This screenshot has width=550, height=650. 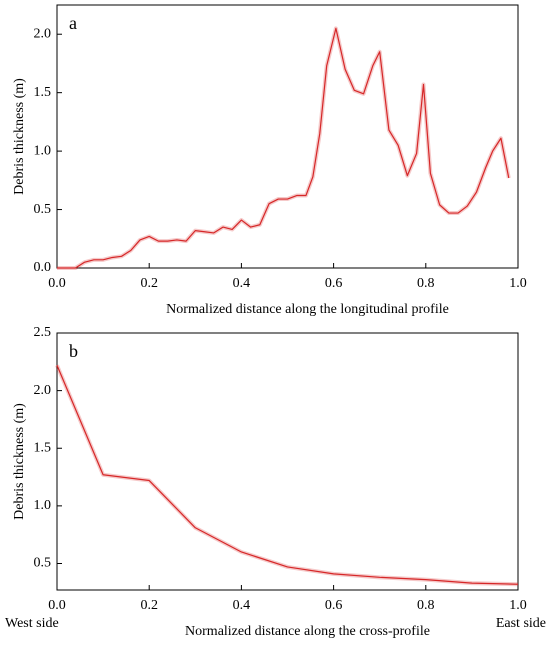 What do you see at coordinates (43, 332) in the screenshot?
I see `y-tick-label: 2.5` at bounding box center [43, 332].